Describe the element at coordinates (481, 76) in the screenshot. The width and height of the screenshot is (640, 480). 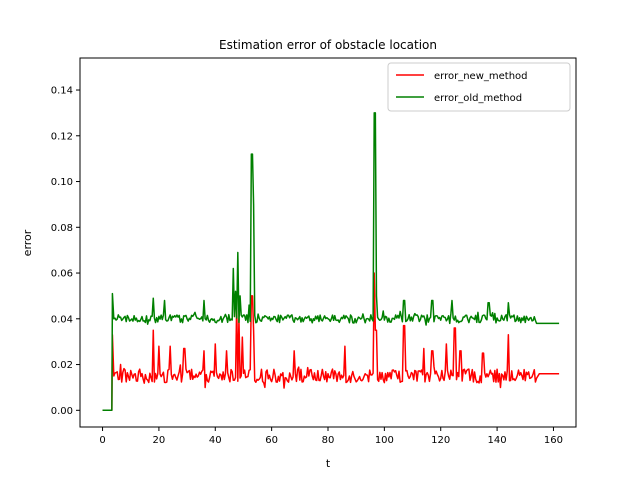
I see `legend-label-error-new-method: error_new_method` at that location.